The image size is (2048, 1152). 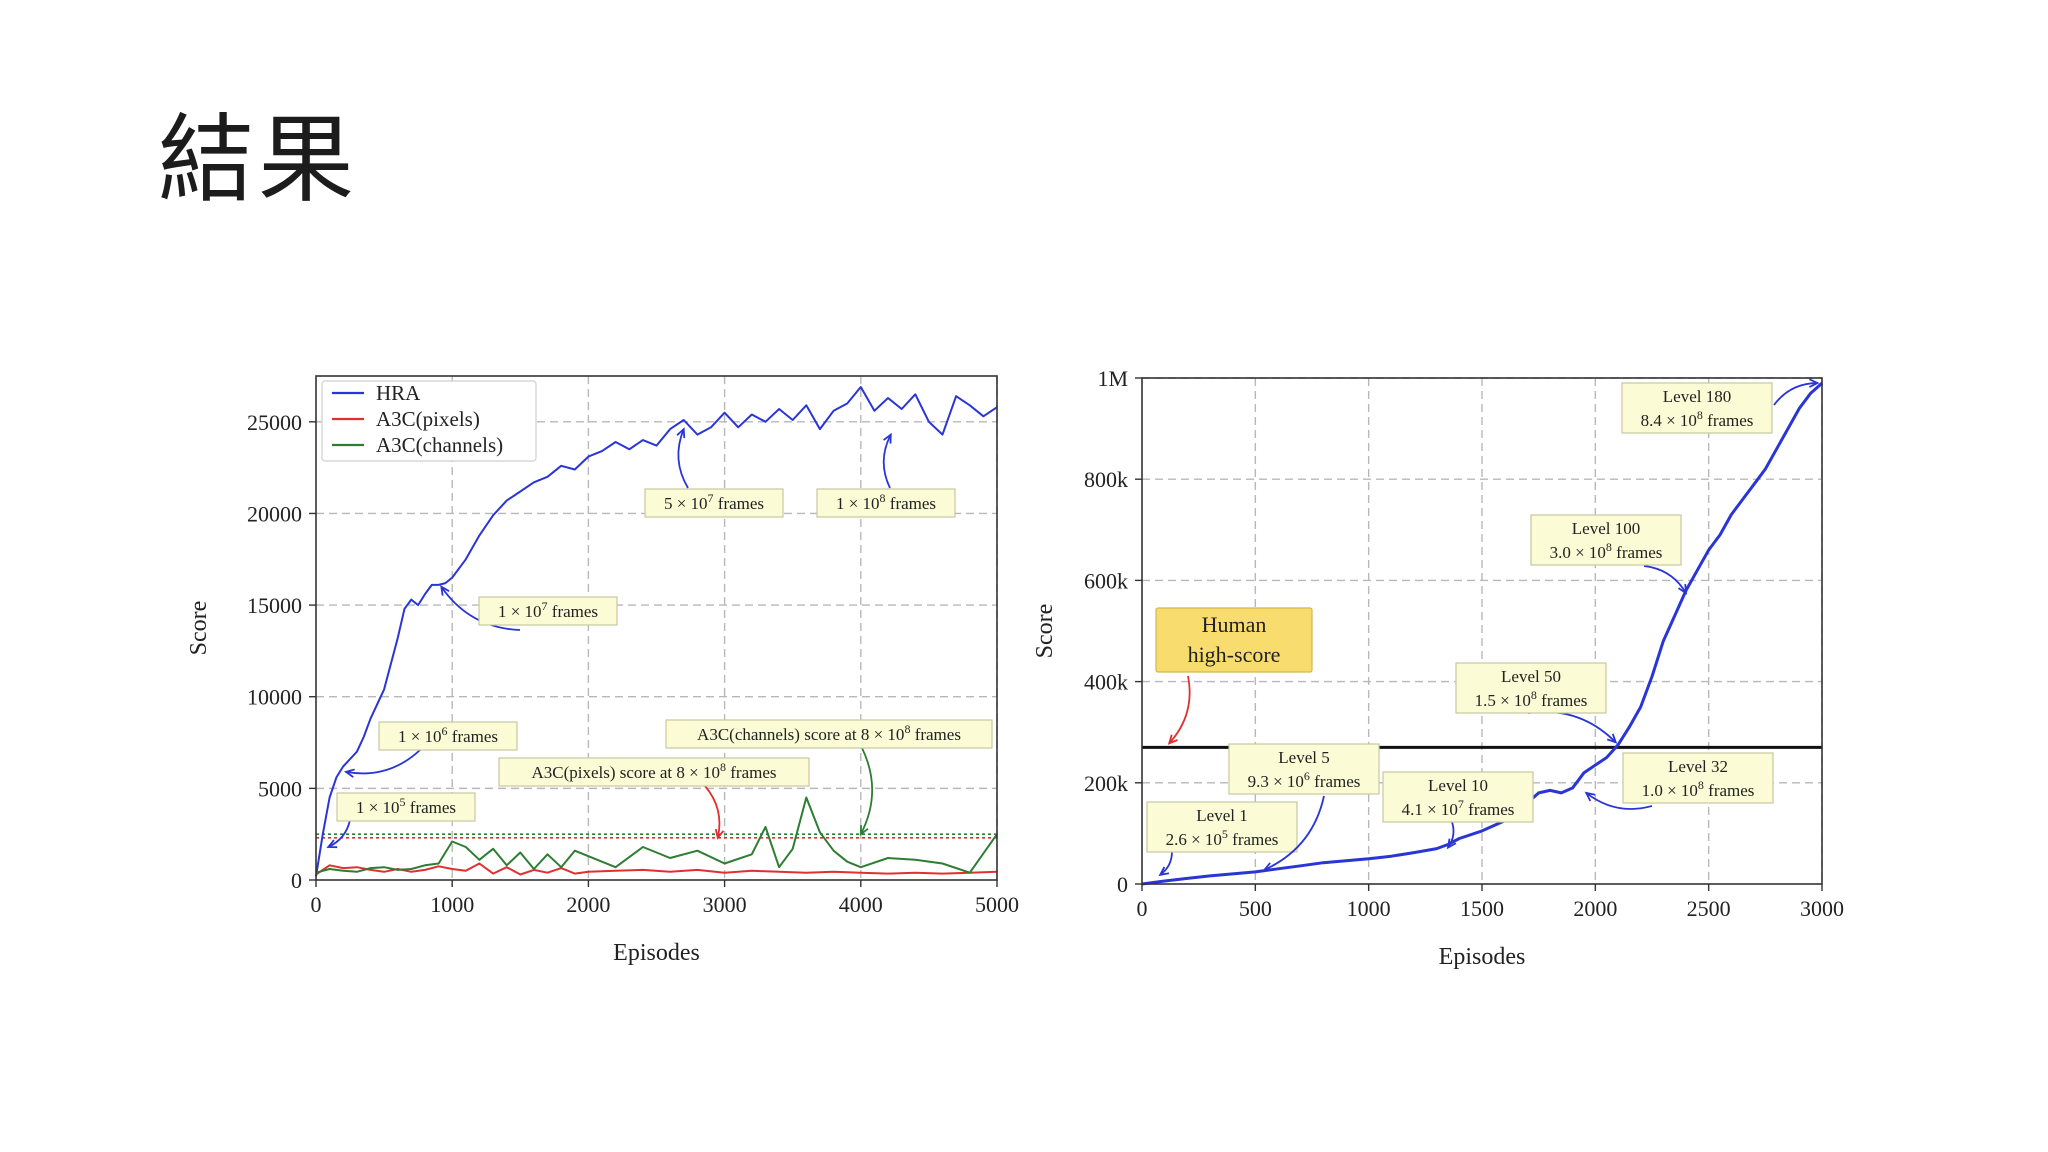 I want to click on annotation-label: 5 × 107 frames, so click(x=714, y=502).